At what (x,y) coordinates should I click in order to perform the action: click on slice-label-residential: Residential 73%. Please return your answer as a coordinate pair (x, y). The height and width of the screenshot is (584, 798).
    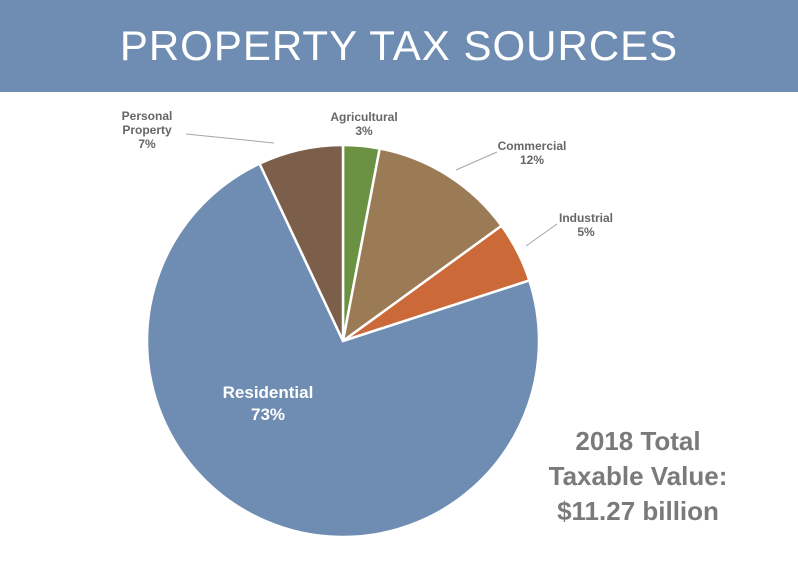
    Looking at the image, I should click on (268, 403).